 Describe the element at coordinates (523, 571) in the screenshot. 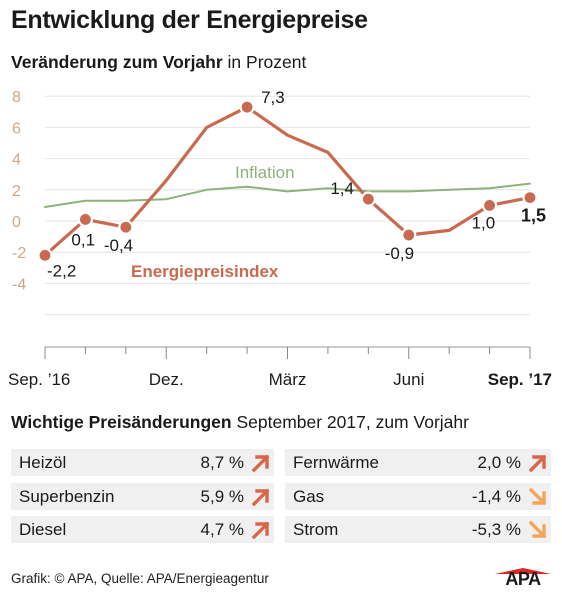

I see `apa-logo-roof` at that location.